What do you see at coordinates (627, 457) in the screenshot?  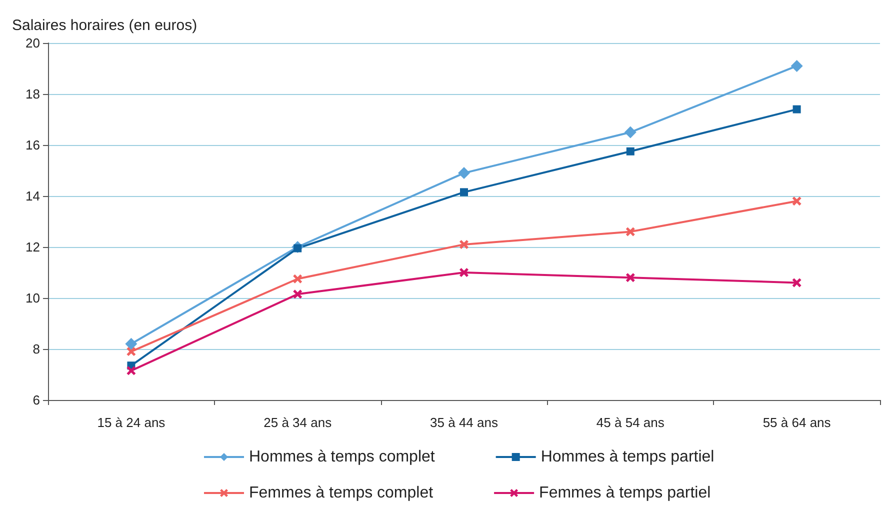 I see `legend-label: Hommes à temps partiel` at bounding box center [627, 457].